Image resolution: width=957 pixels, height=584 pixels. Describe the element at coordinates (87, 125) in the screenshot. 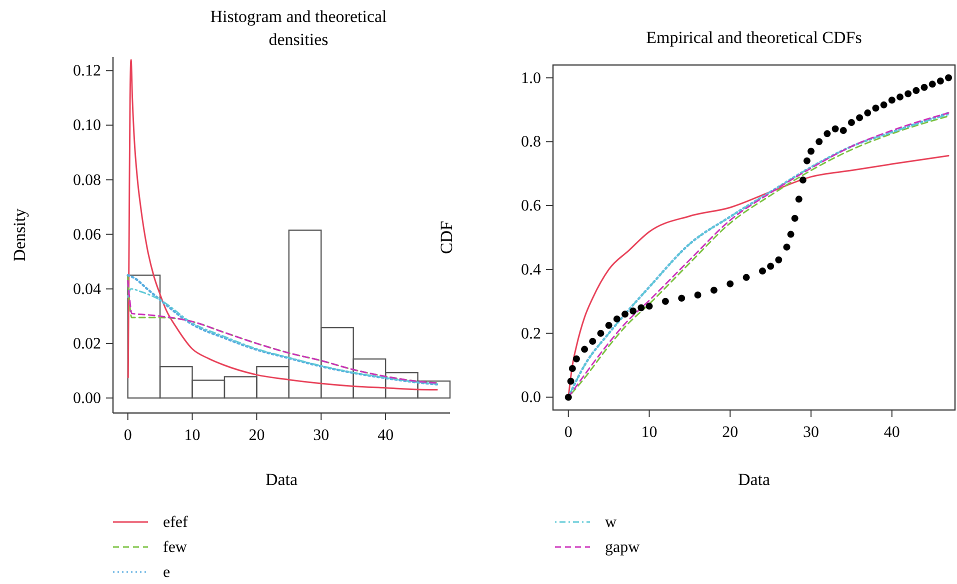

I see `y-tick-label: 0.10` at that location.